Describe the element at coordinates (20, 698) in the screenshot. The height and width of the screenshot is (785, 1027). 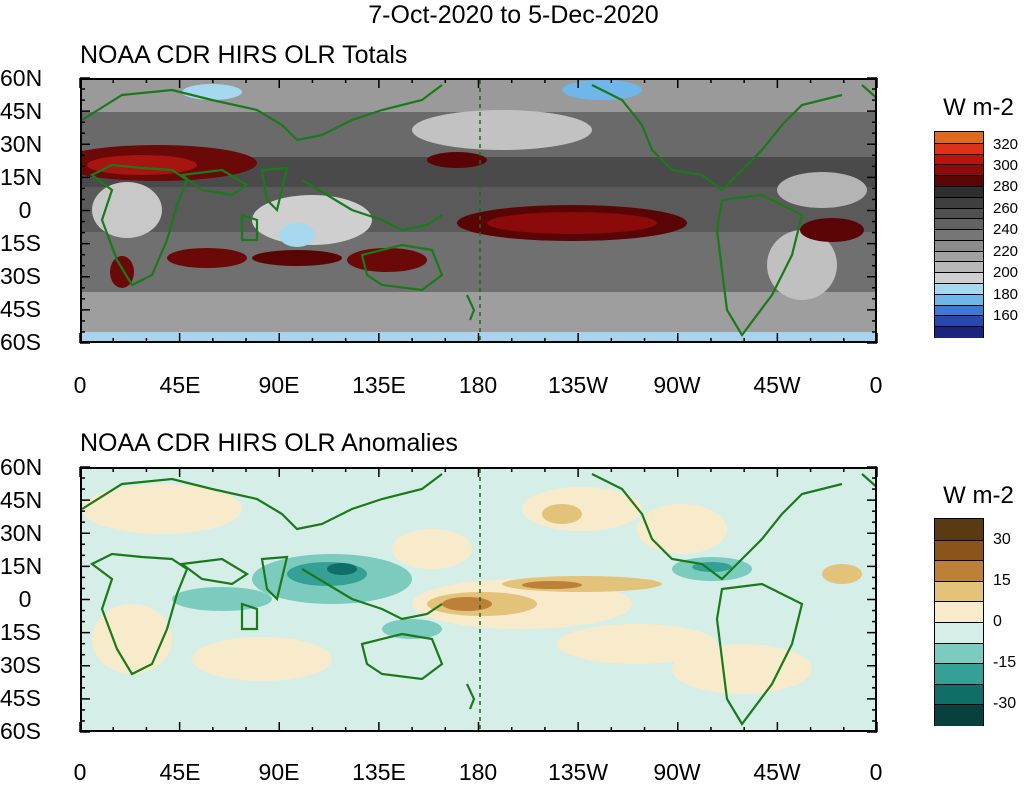
I see `lat-label: 45S` at that location.